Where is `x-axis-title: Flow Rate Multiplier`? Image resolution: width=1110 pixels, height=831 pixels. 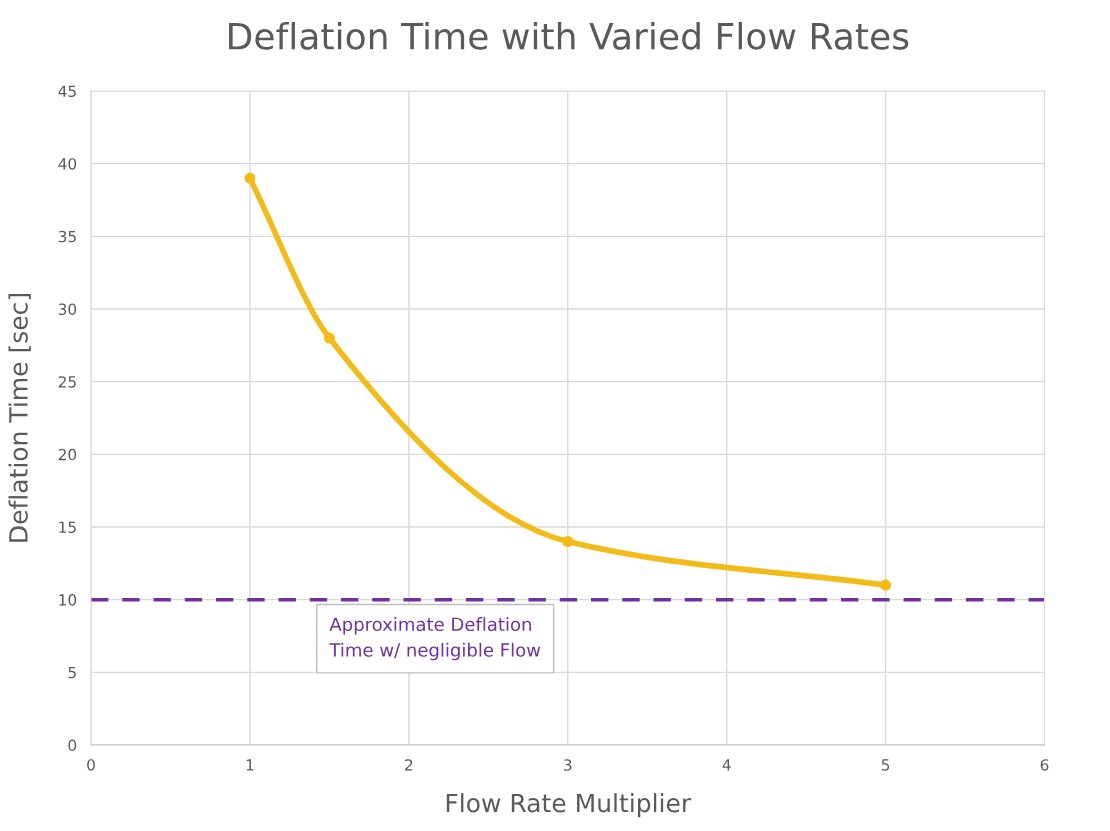
x-axis-title: Flow Rate Multiplier is located at coordinates (569, 805).